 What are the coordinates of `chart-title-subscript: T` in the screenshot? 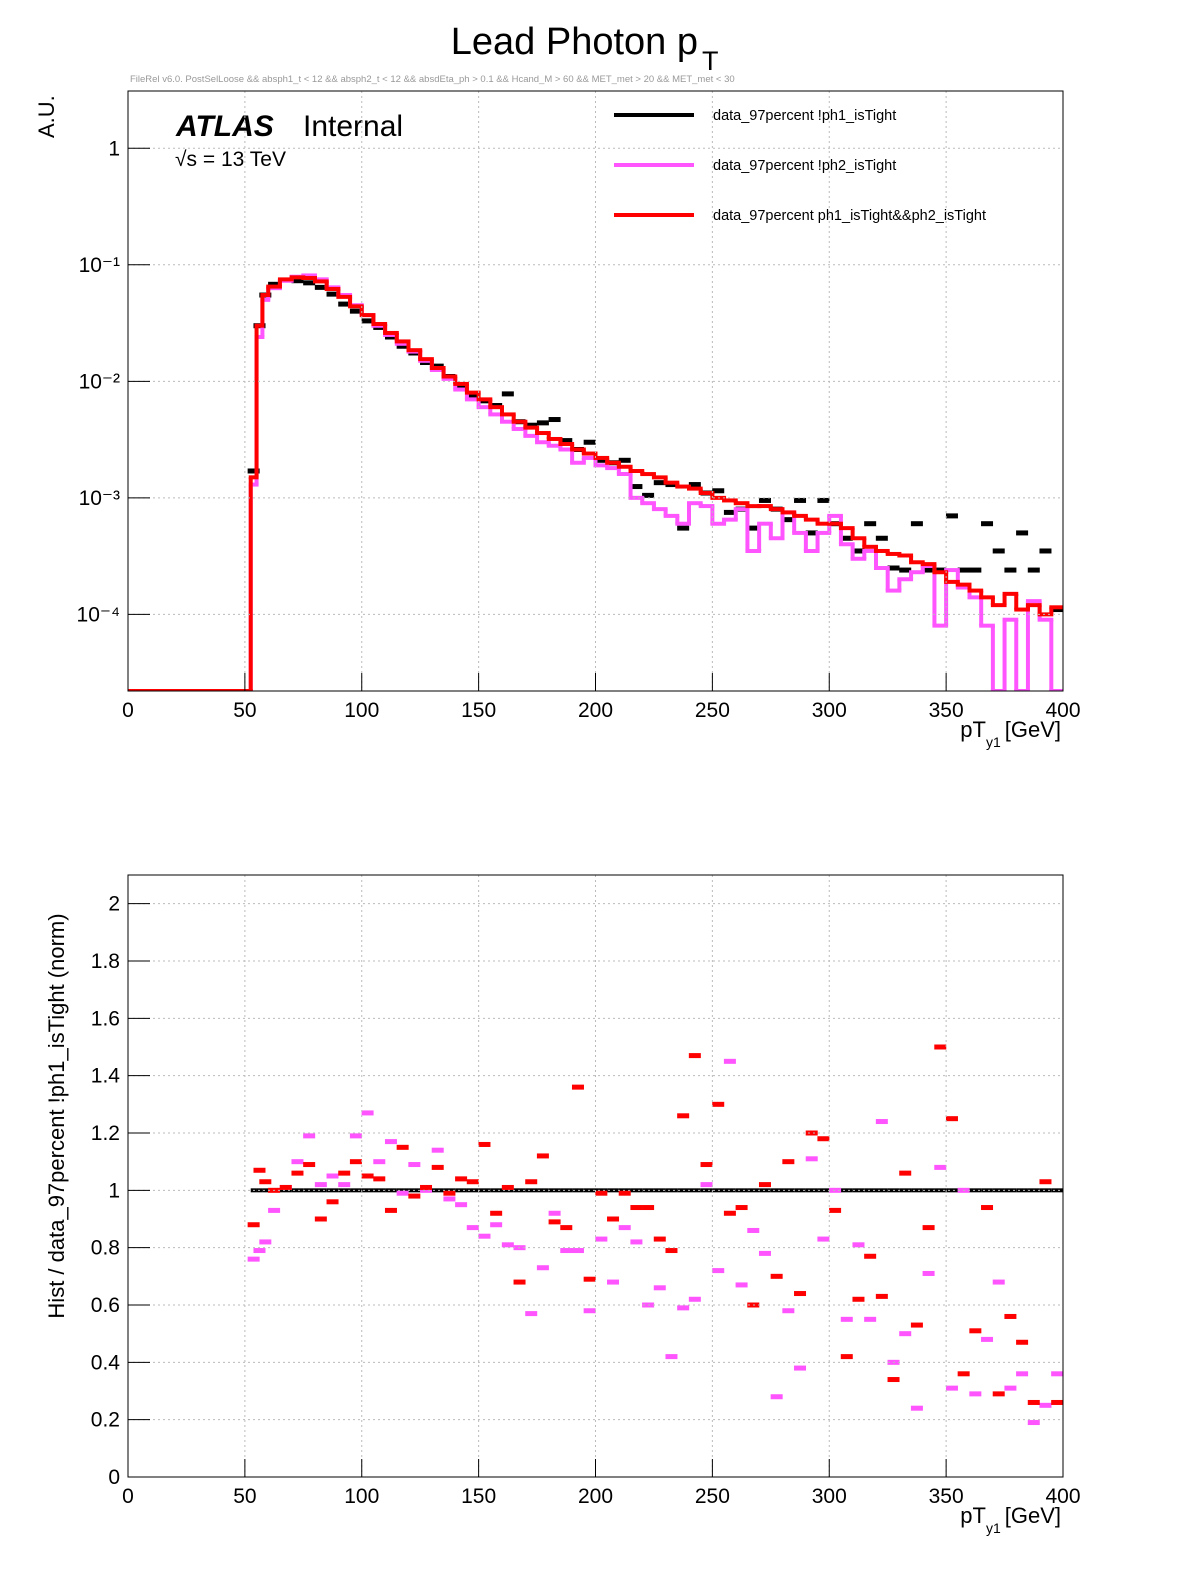 It's located at (710, 61).